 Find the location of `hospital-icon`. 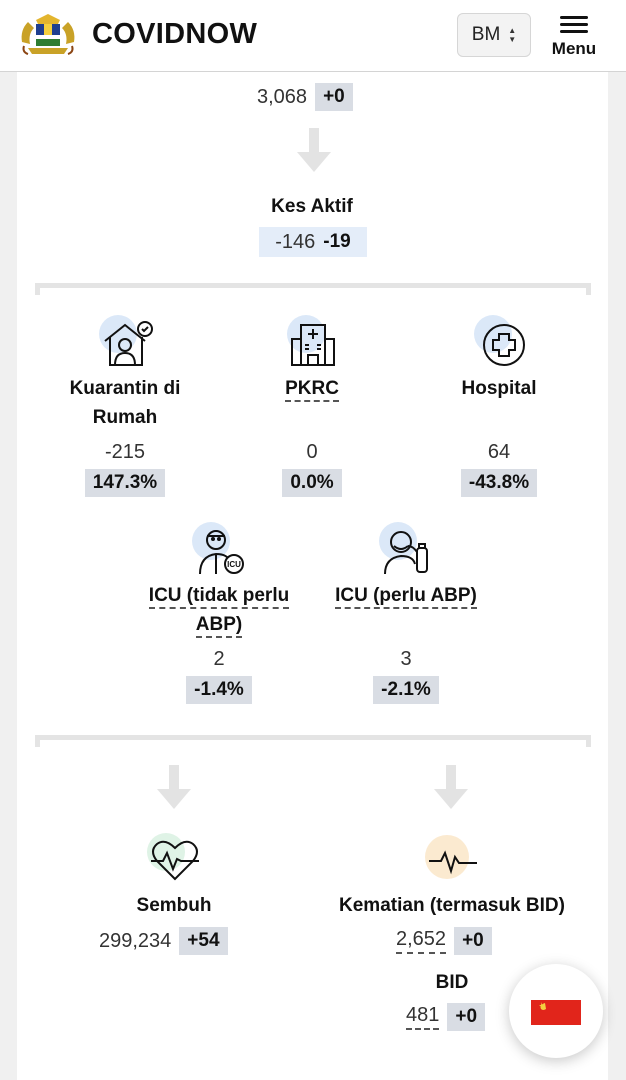

hospital-icon is located at coordinates (502, 343).